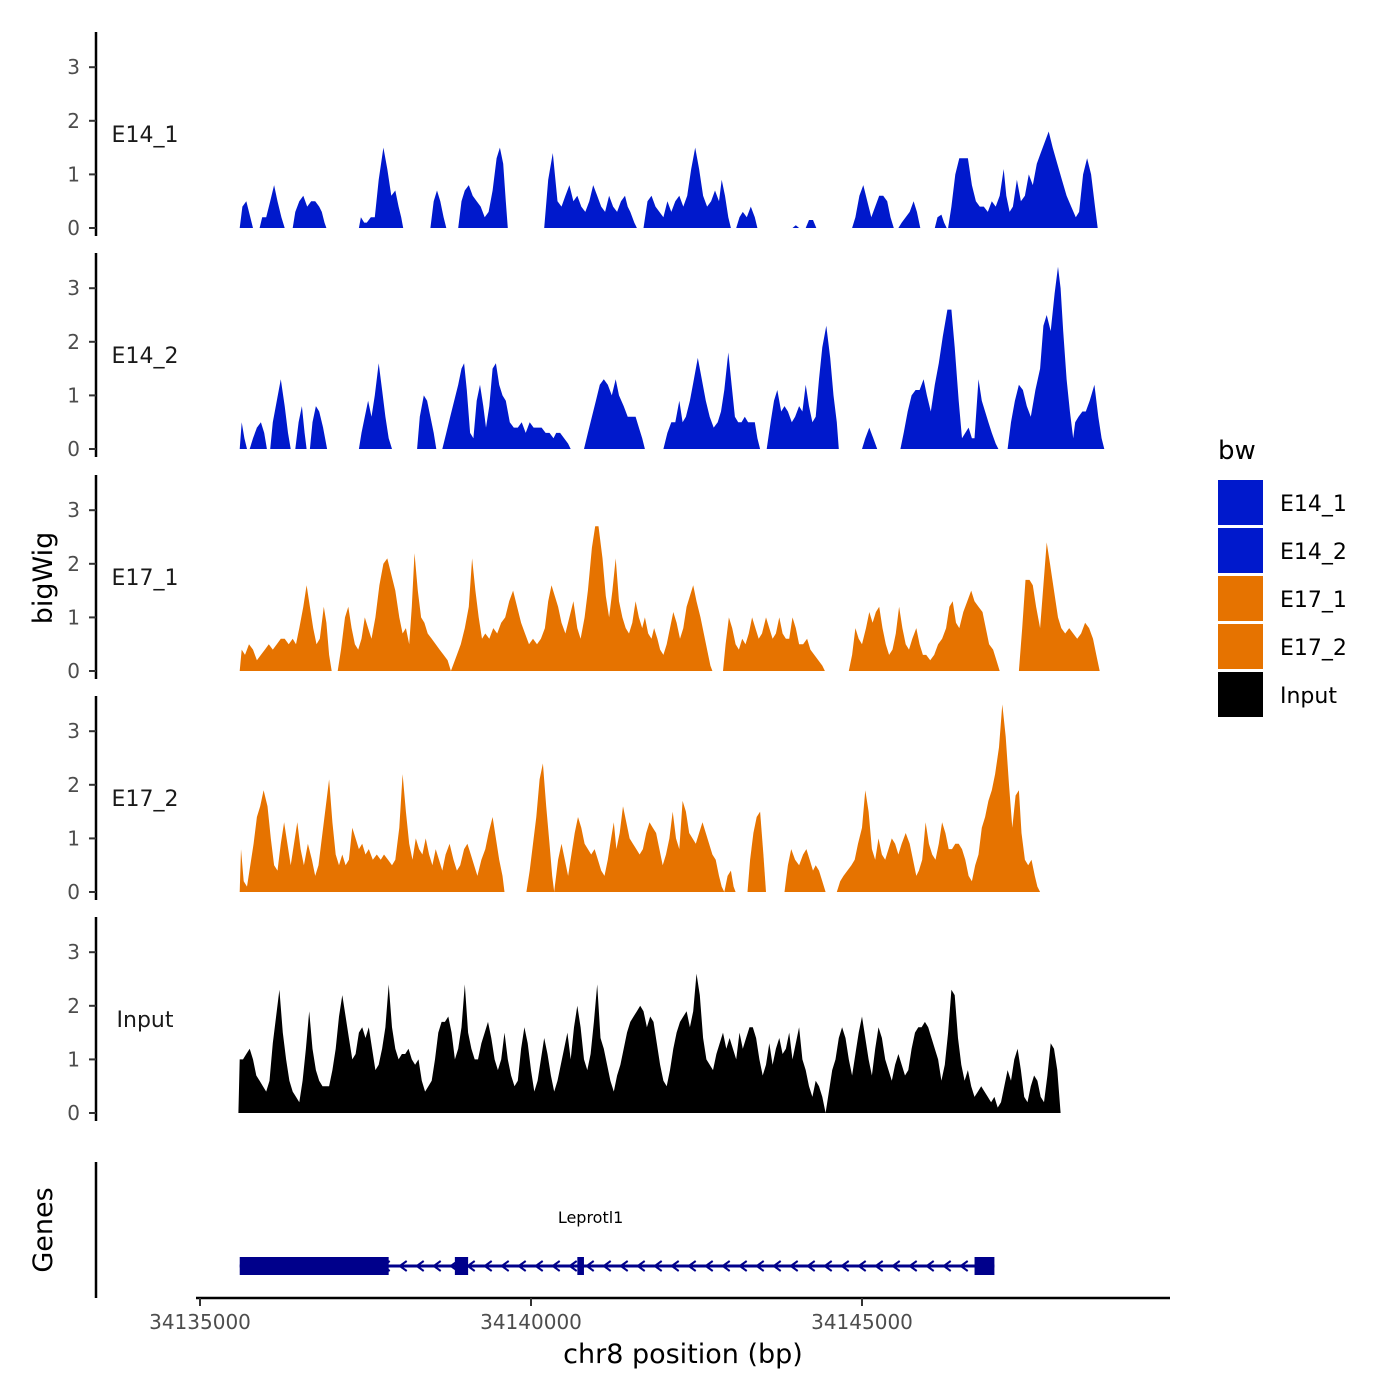 Image resolution: width=1400 pixels, height=1400 pixels. Describe the element at coordinates (531, 1322) in the screenshot. I see `x-tick-label: 34140000` at that location.